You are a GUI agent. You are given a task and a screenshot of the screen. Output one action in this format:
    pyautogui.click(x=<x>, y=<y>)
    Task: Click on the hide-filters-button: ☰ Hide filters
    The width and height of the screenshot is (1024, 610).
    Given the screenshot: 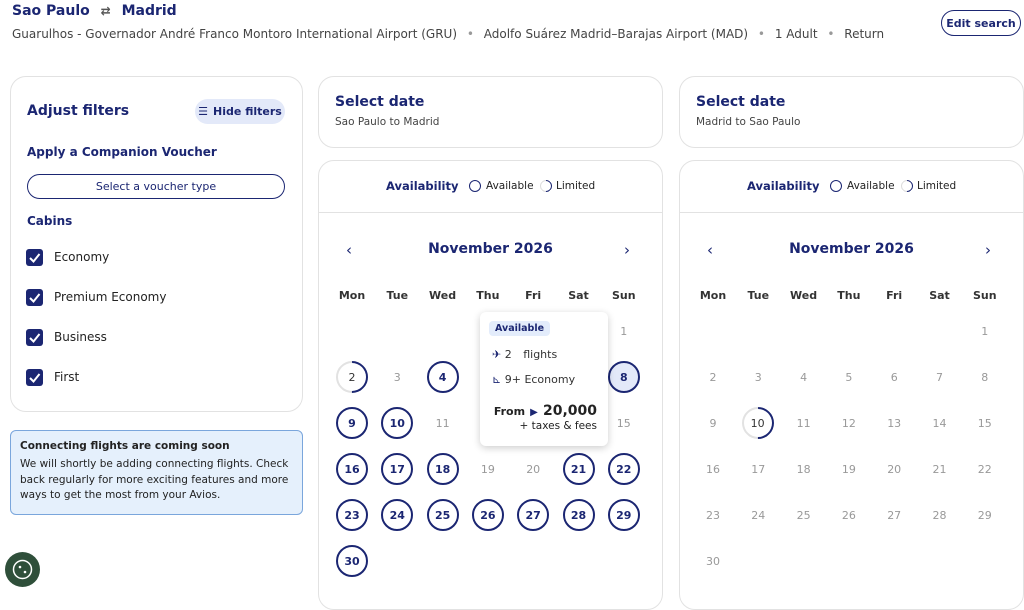 What is the action you would take?
    pyautogui.click(x=240, y=111)
    